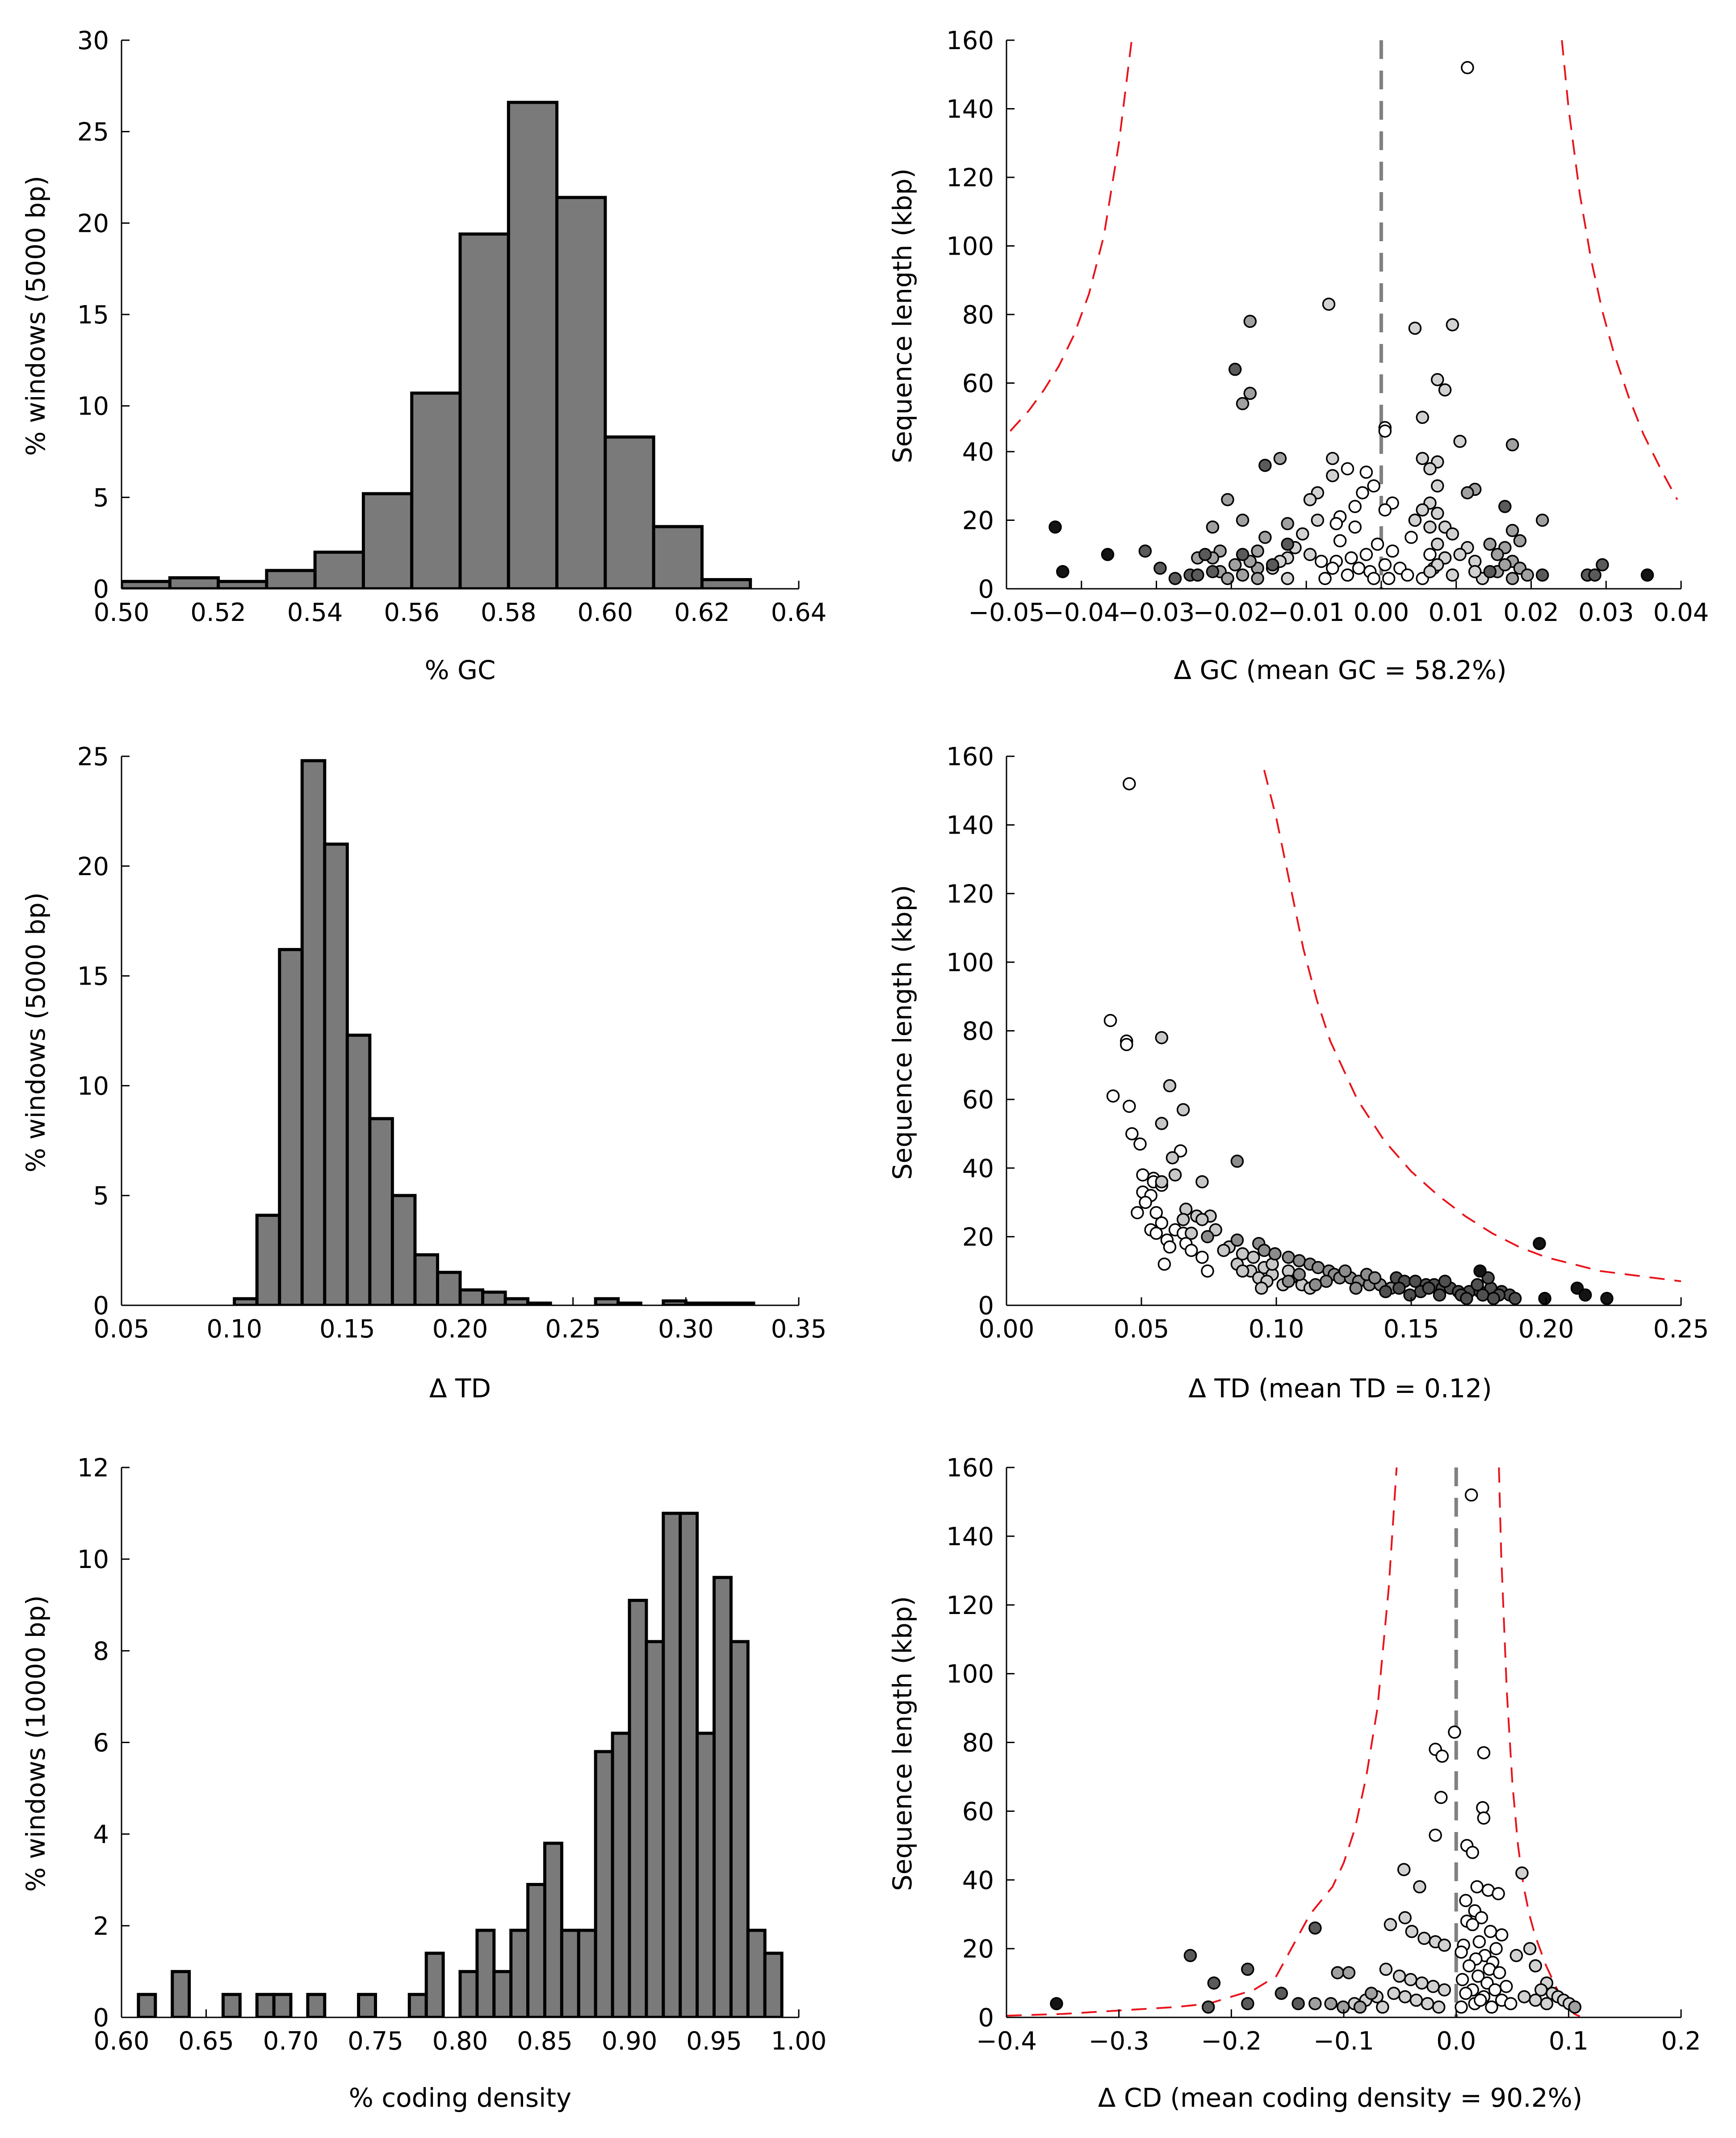 This screenshot has width=1736, height=2138. What do you see at coordinates (101, 1926) in the screenshot?
I see `y-tick-label: 2` at bounding box center [101, 1926].